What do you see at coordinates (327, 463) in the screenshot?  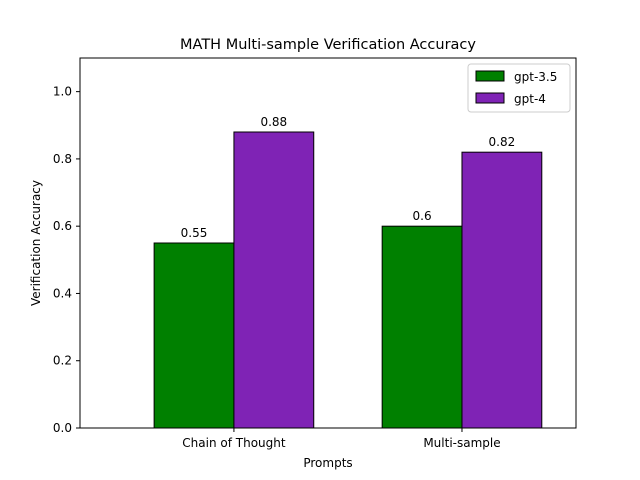 I see `x-axis-label: Prompts` at bounding box center [327, 463].